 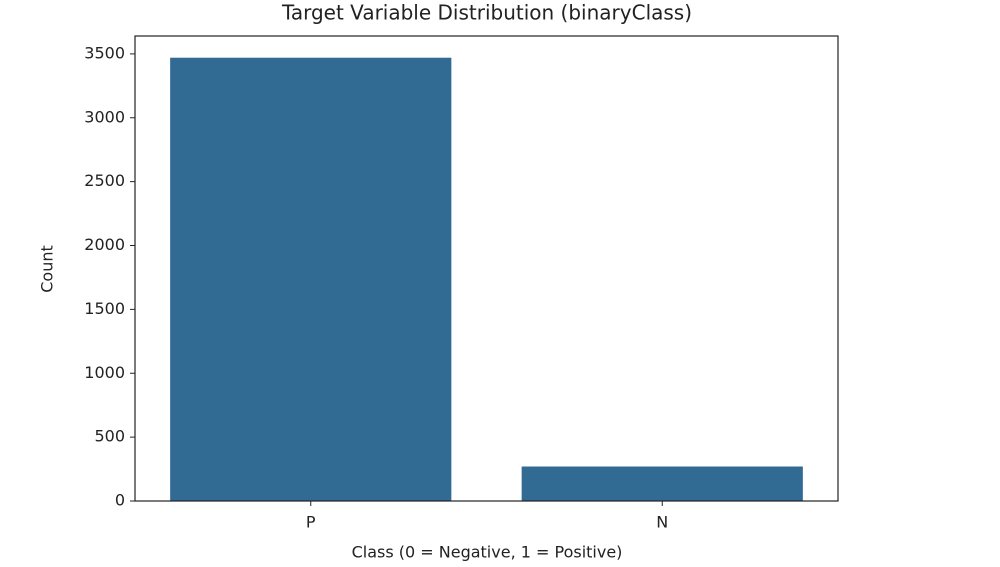 What do you see at coordinates (104, 180) in the screenshot?
I see `y-tick-label: 2500` at bounding box center [104, 180].